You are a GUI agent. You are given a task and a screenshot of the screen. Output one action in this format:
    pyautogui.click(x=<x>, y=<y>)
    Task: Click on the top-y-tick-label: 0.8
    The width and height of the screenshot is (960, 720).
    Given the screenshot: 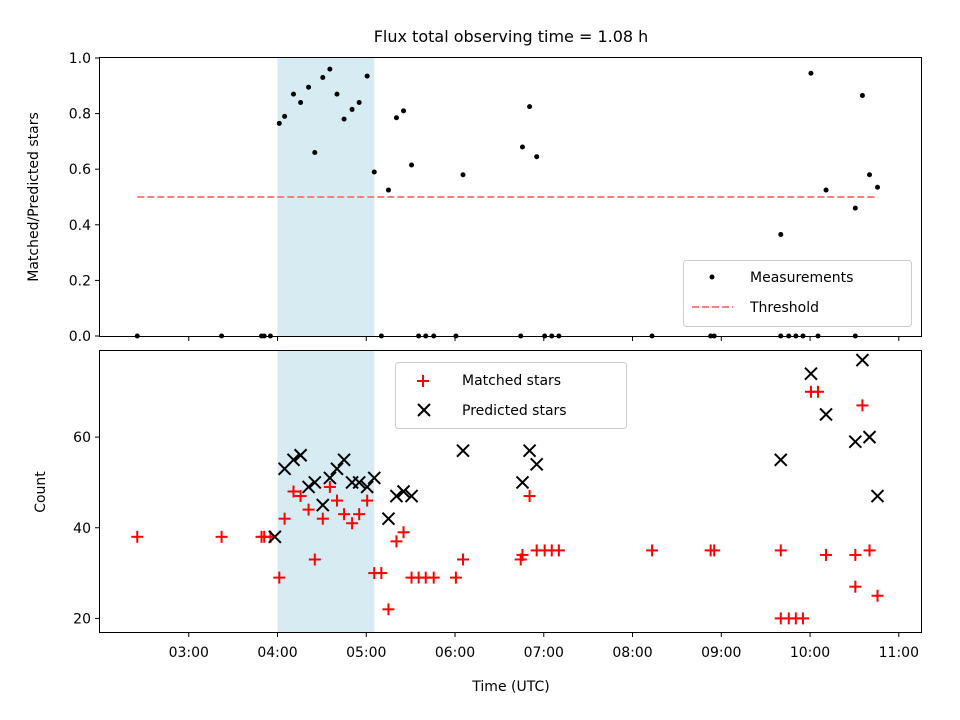 What is the action you would take?
    pyautogui.click(x=80, y=115)
    